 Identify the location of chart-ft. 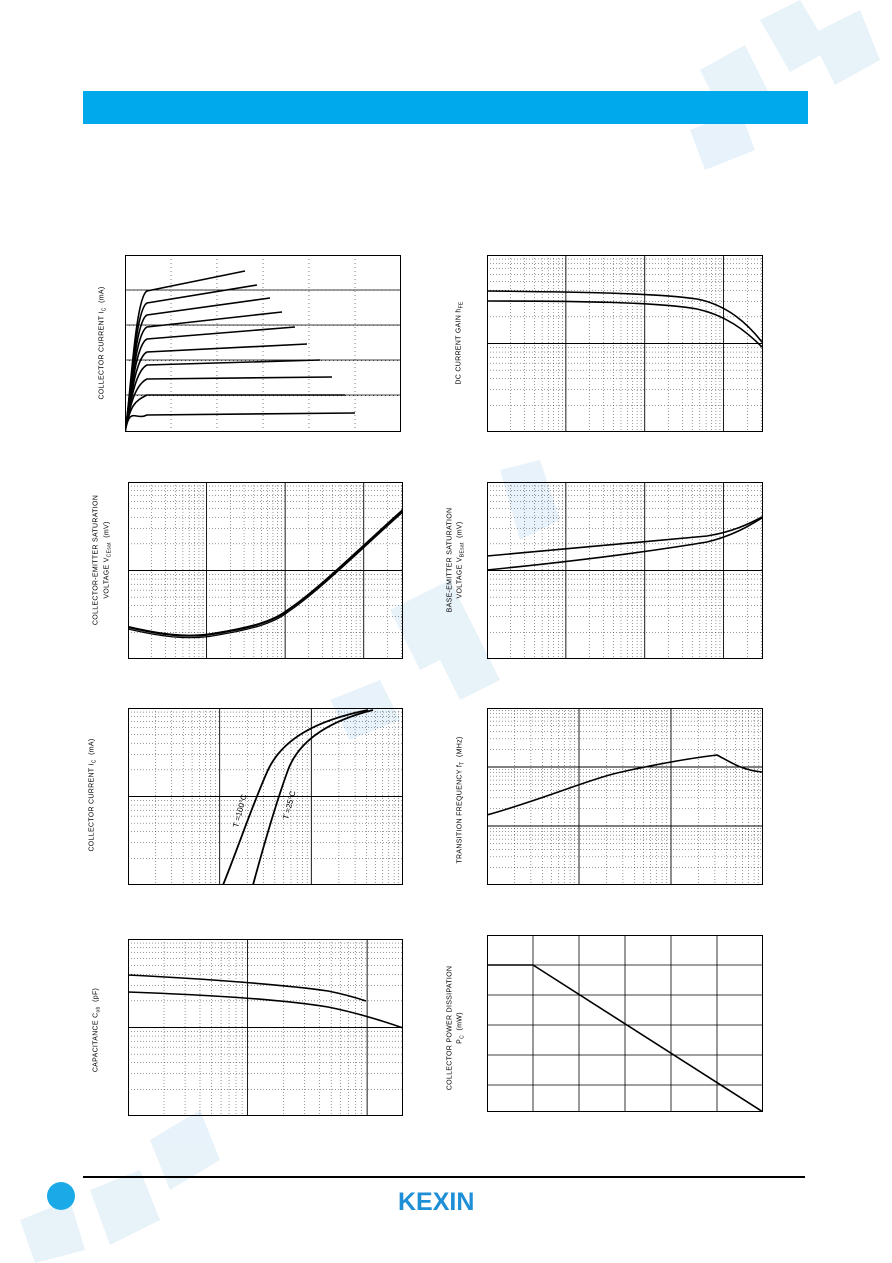
(625, 796).